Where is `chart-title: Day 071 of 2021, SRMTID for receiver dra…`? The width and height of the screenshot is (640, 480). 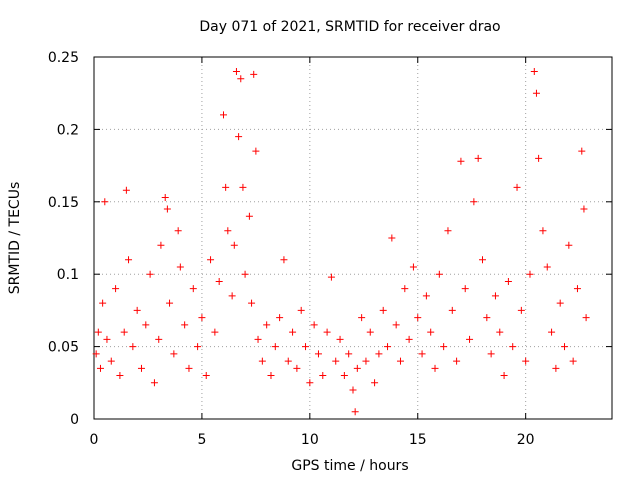 chart-title: Day 071 of 2021, SRMTID for receiver dra… is located at coordinates (349, 27).